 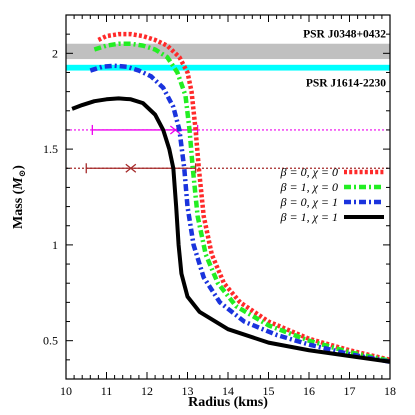 What do you see at coordinates (309, 391) in the screenshot?
I see `x-tick-label-6: 16` at bounding box center [309, 391].